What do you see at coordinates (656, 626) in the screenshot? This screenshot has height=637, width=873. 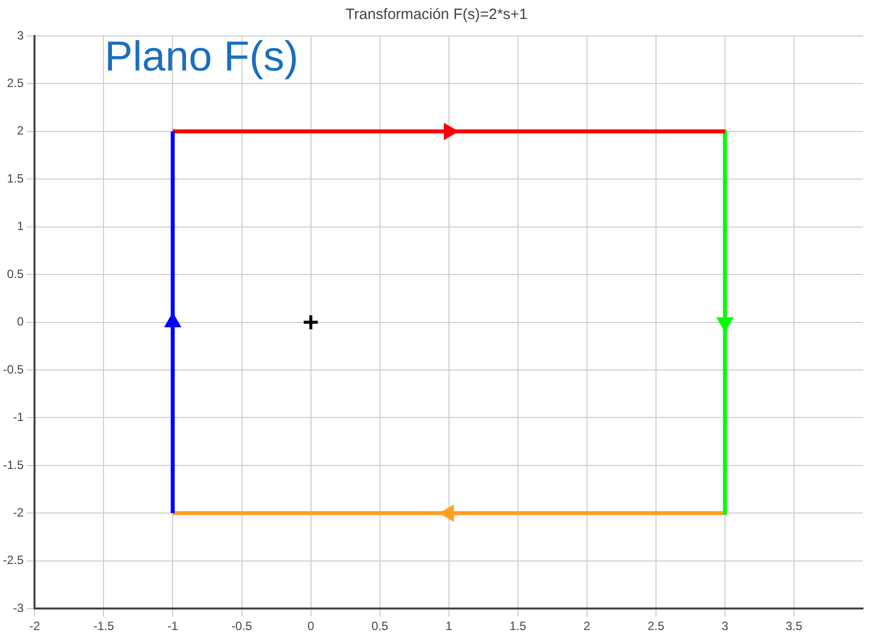 I see `x-tick-label: 2.5` at bounding box center [656, 626].